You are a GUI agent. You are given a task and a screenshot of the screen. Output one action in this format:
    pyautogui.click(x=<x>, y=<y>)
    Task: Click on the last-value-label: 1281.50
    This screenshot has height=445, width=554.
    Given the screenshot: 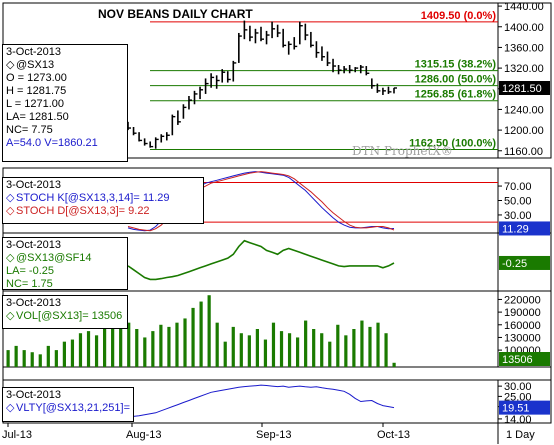 What is the action you would take?
    pyautogui.click(x=522, y=89)
    